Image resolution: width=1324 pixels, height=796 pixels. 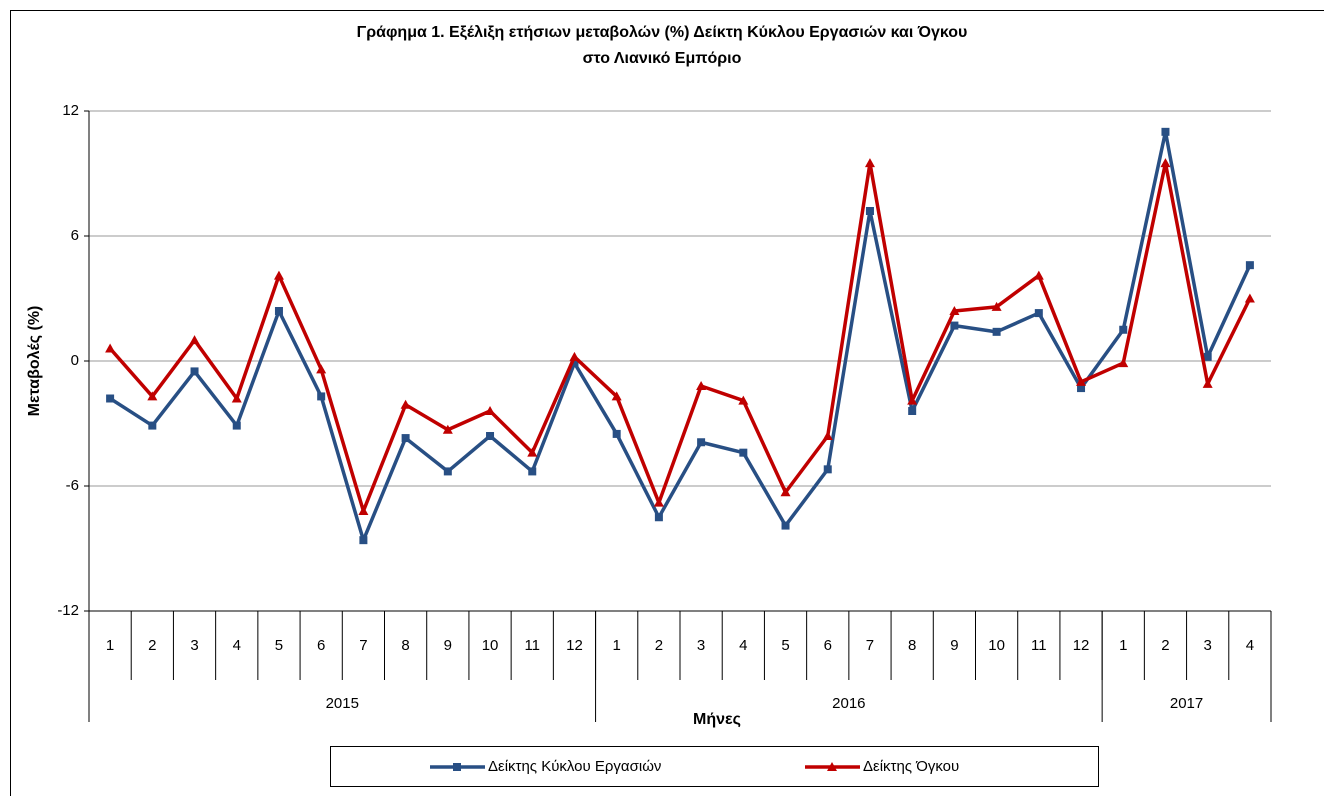 I want to click on legend-label: Δείκτης Κύκλου Εργασιών, so click(x=574, y=766).